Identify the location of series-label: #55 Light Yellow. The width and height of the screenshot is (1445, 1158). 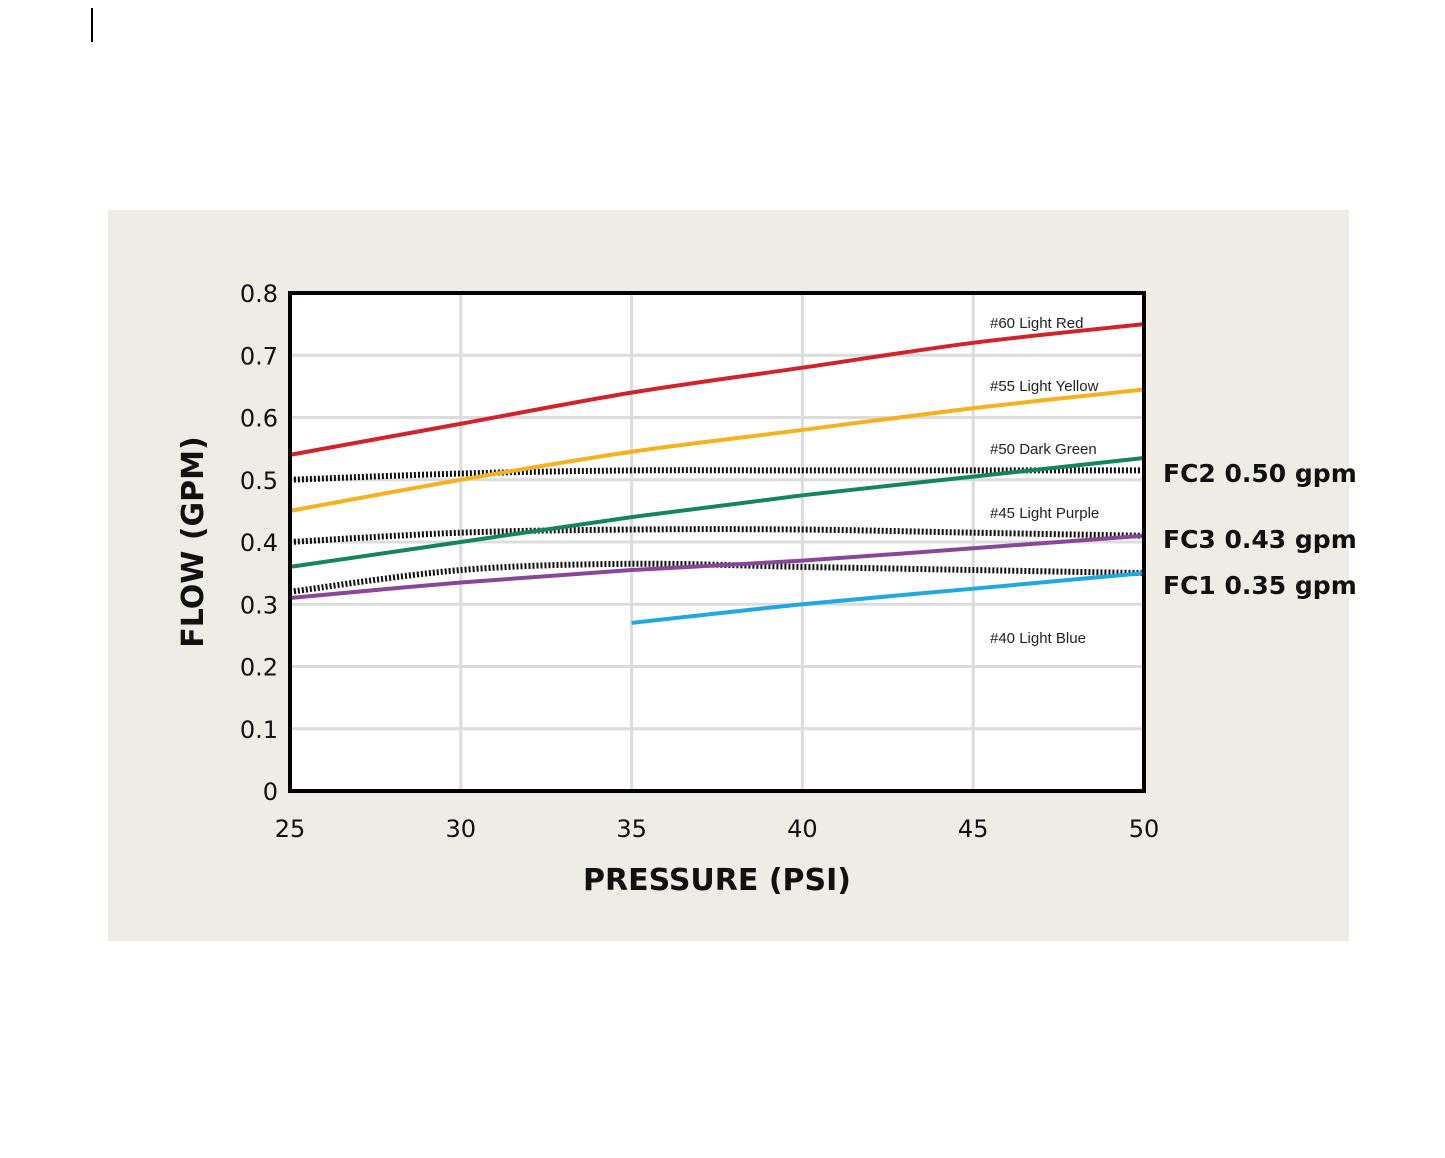
(1044, 386).